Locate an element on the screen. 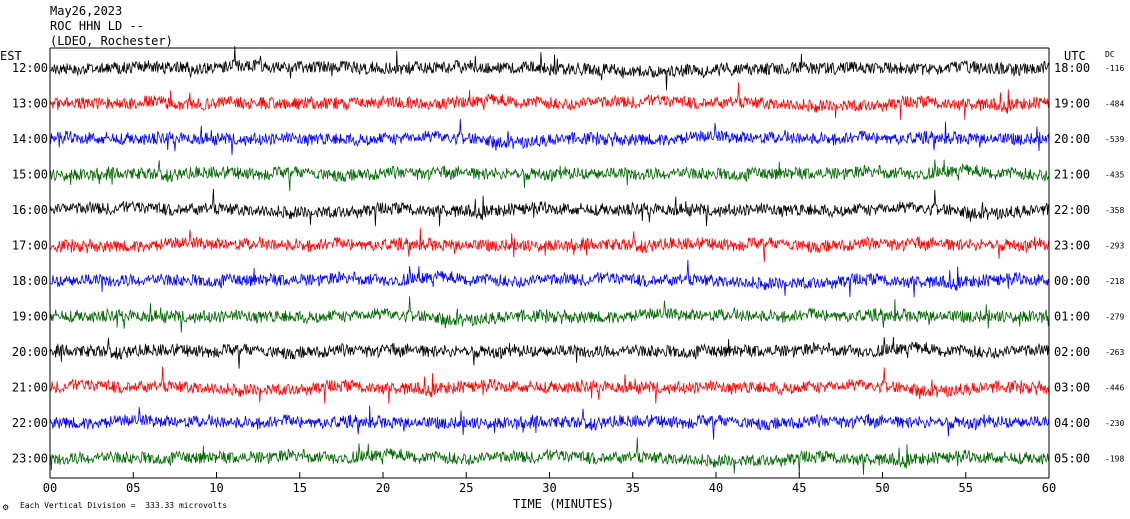 This screenshot has height=519, width=1130. est-hour-label: 14:00 is located at coordinates (30, 139).